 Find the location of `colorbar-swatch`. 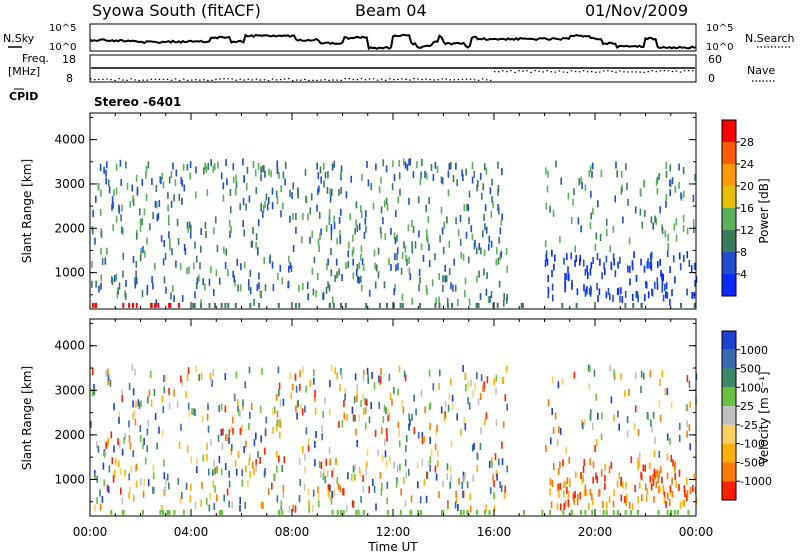

colorbar-swatch is located at coordinates (729, 153).